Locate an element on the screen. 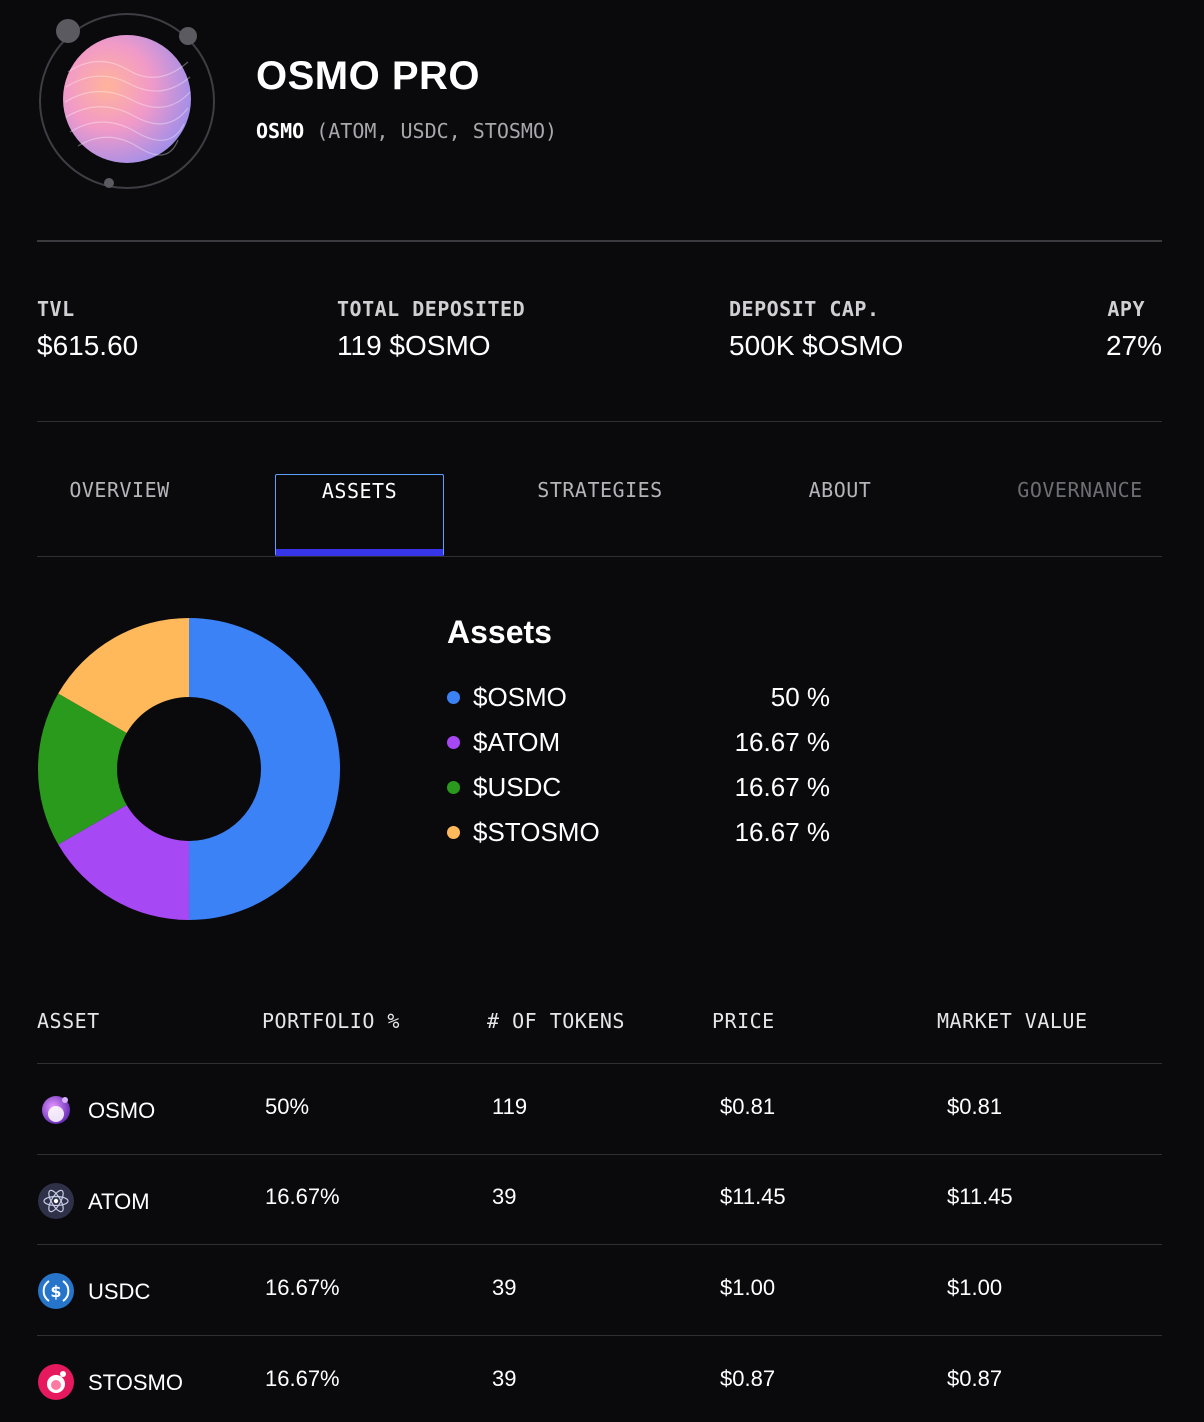 The width and height of the screenshot is (1204, 1422). asset-name: OSMO is located at coordinates (122, 1110).